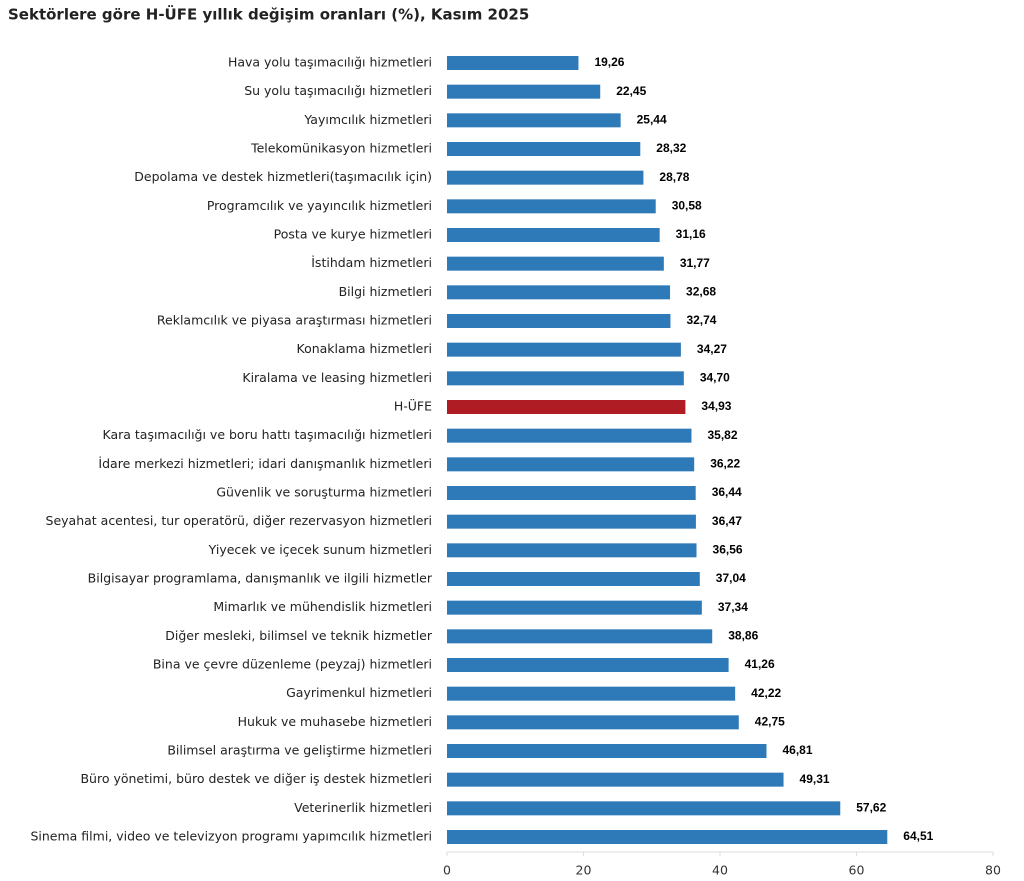 This screenshot has height=881, width=1024. What do you see at coordinates (918, 836) in the screenshot?
I see `value-label: 64,51` at bounding box center [918, 836].